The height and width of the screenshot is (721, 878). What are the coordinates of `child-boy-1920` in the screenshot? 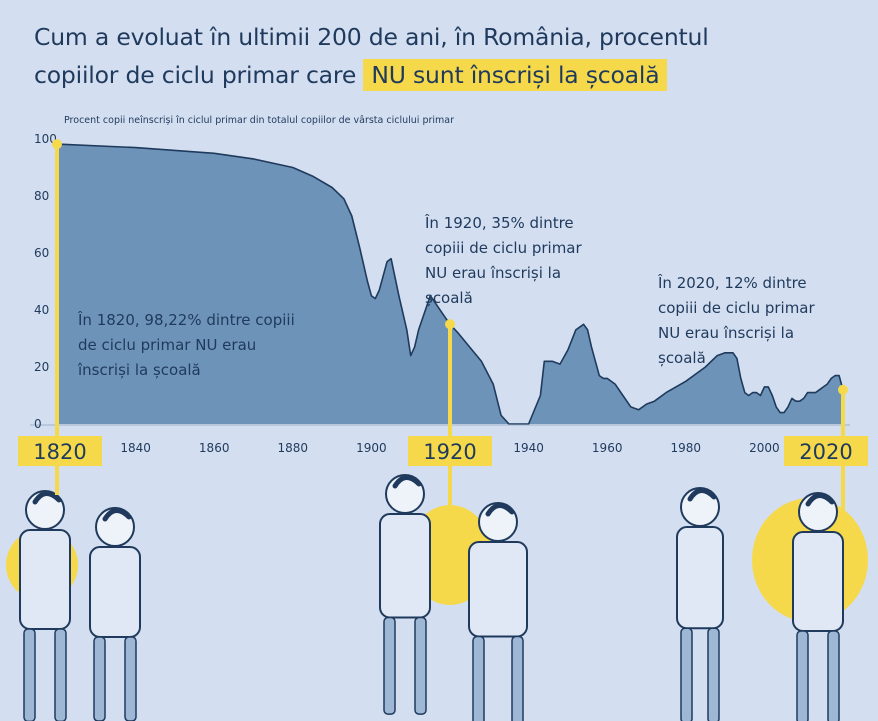 It's located at (405, 594).